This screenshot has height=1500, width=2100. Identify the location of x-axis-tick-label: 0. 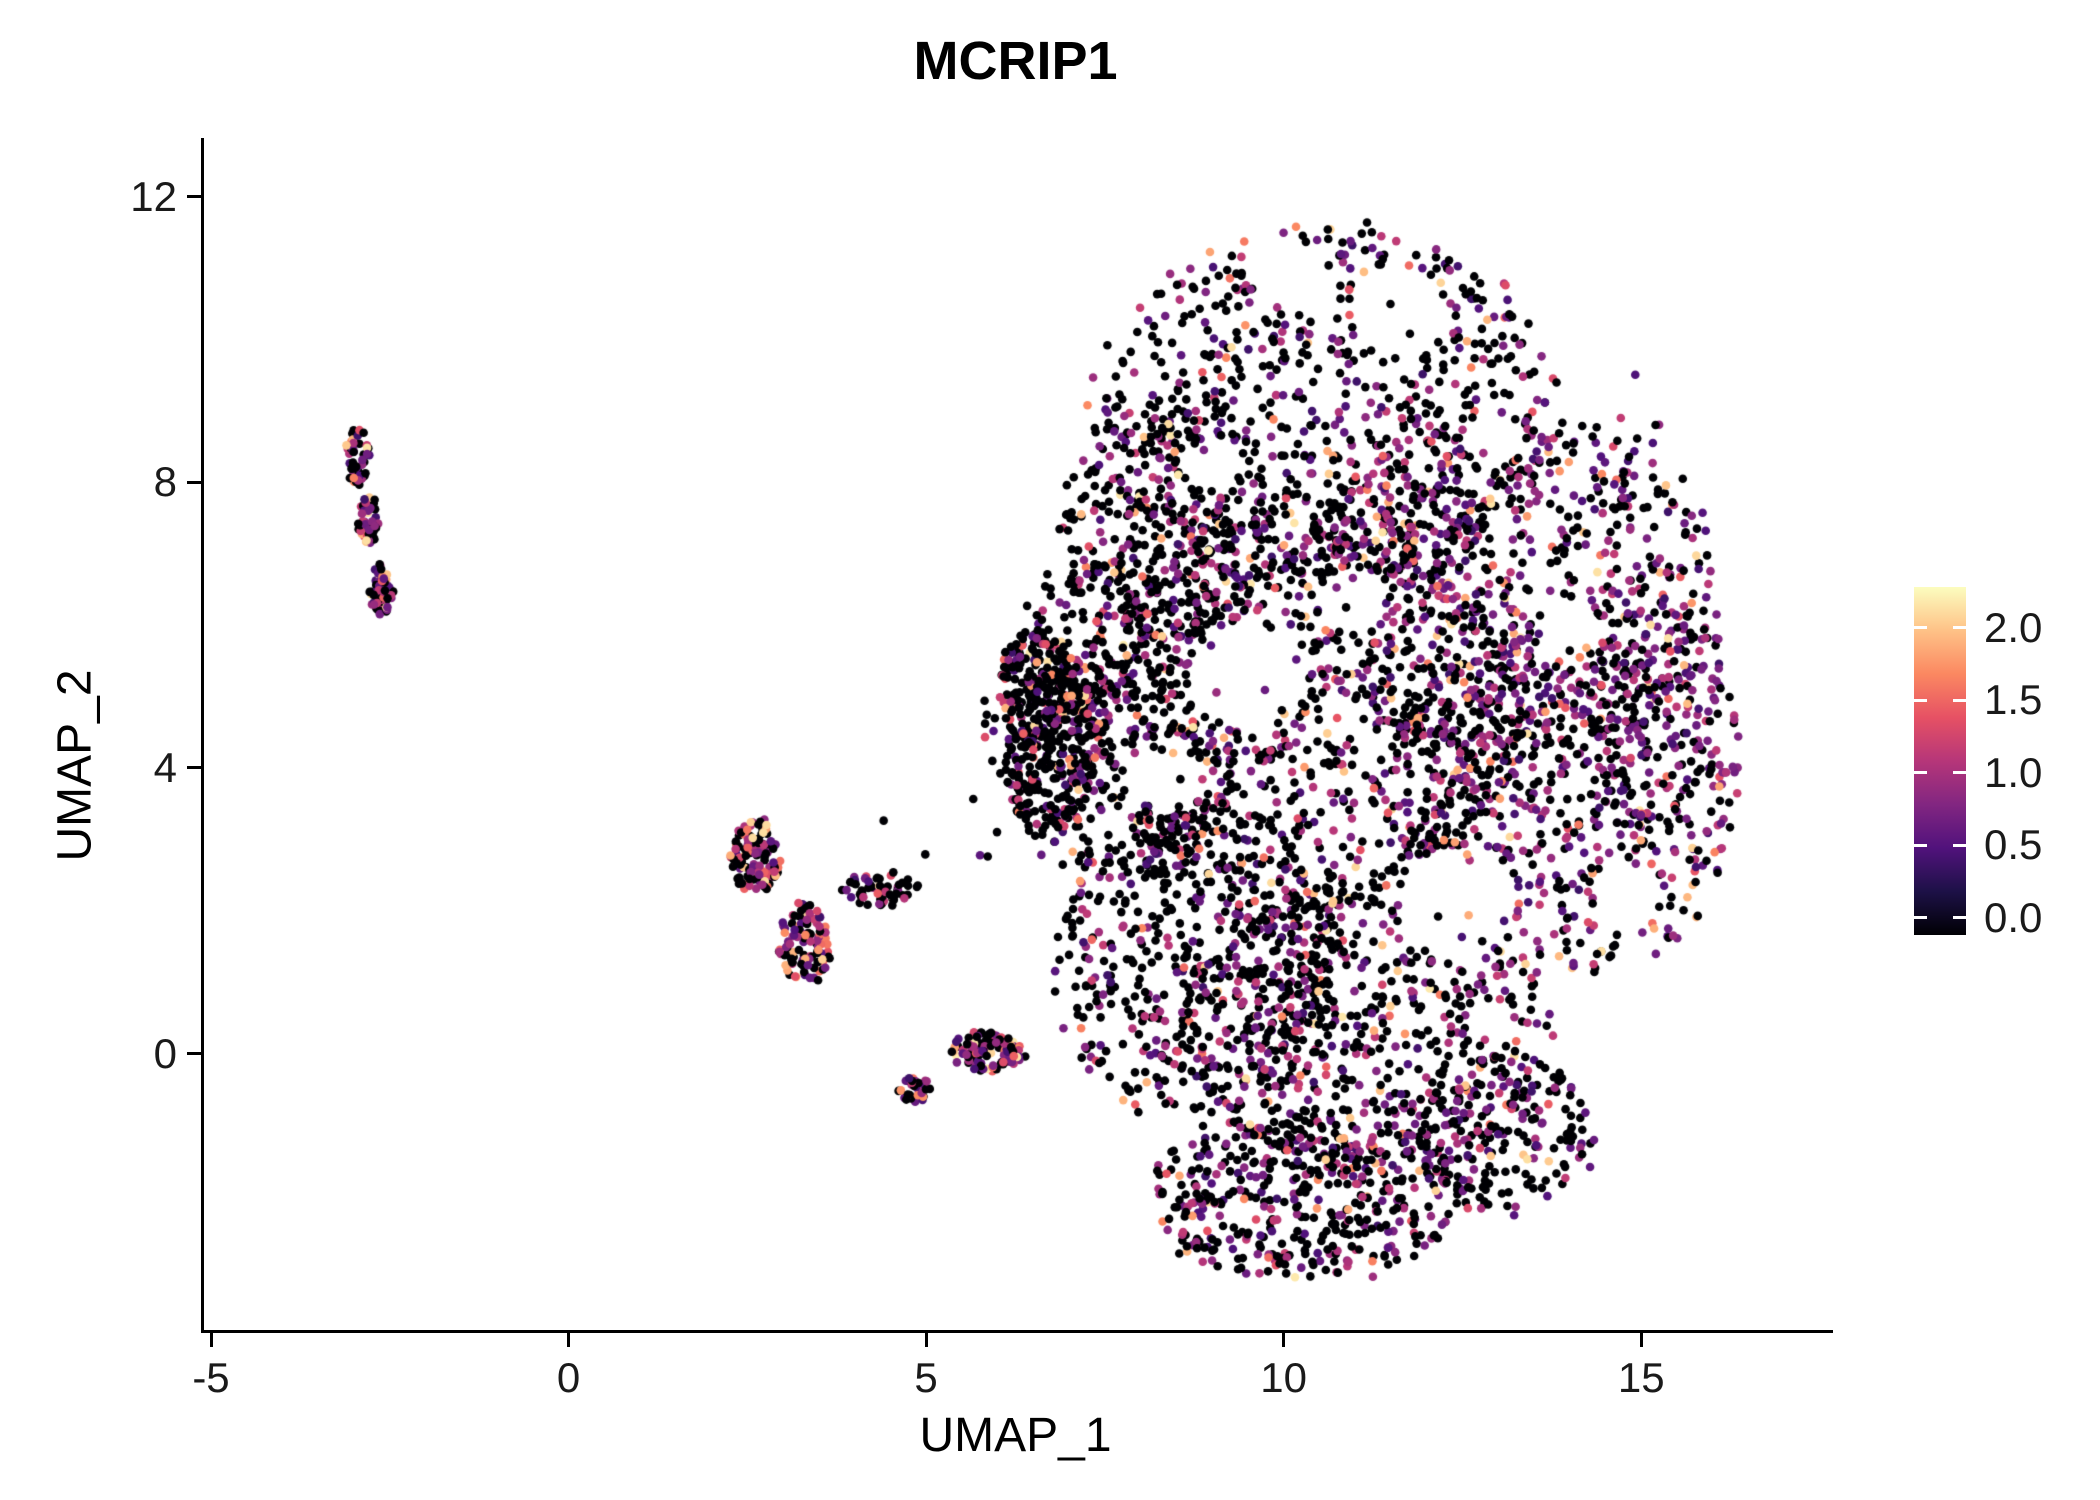
(568, 1377).